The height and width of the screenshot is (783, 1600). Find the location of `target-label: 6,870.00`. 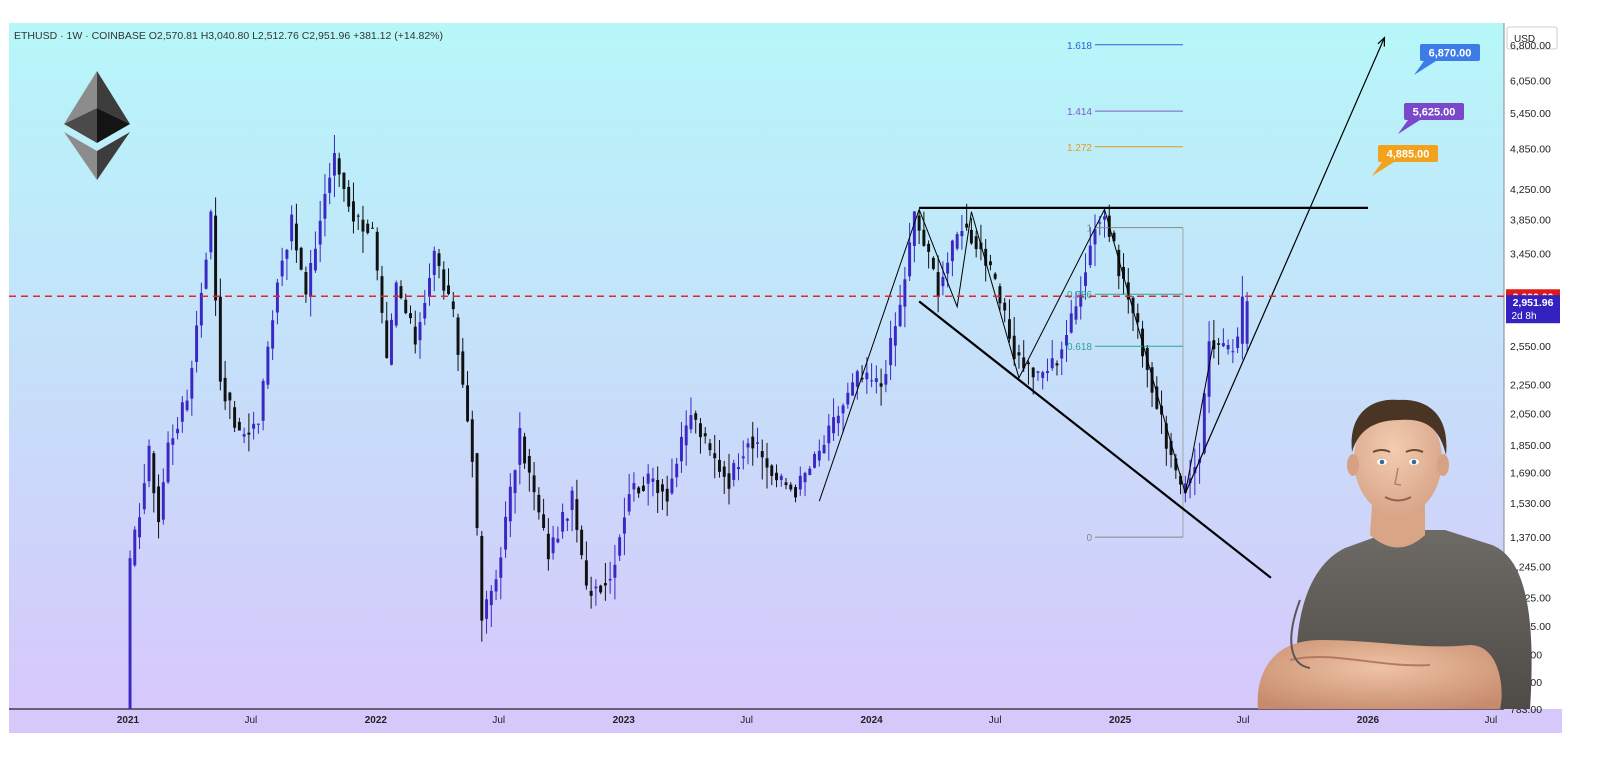

target-label: 6,870.00 is located at coordinates (1450, 54).